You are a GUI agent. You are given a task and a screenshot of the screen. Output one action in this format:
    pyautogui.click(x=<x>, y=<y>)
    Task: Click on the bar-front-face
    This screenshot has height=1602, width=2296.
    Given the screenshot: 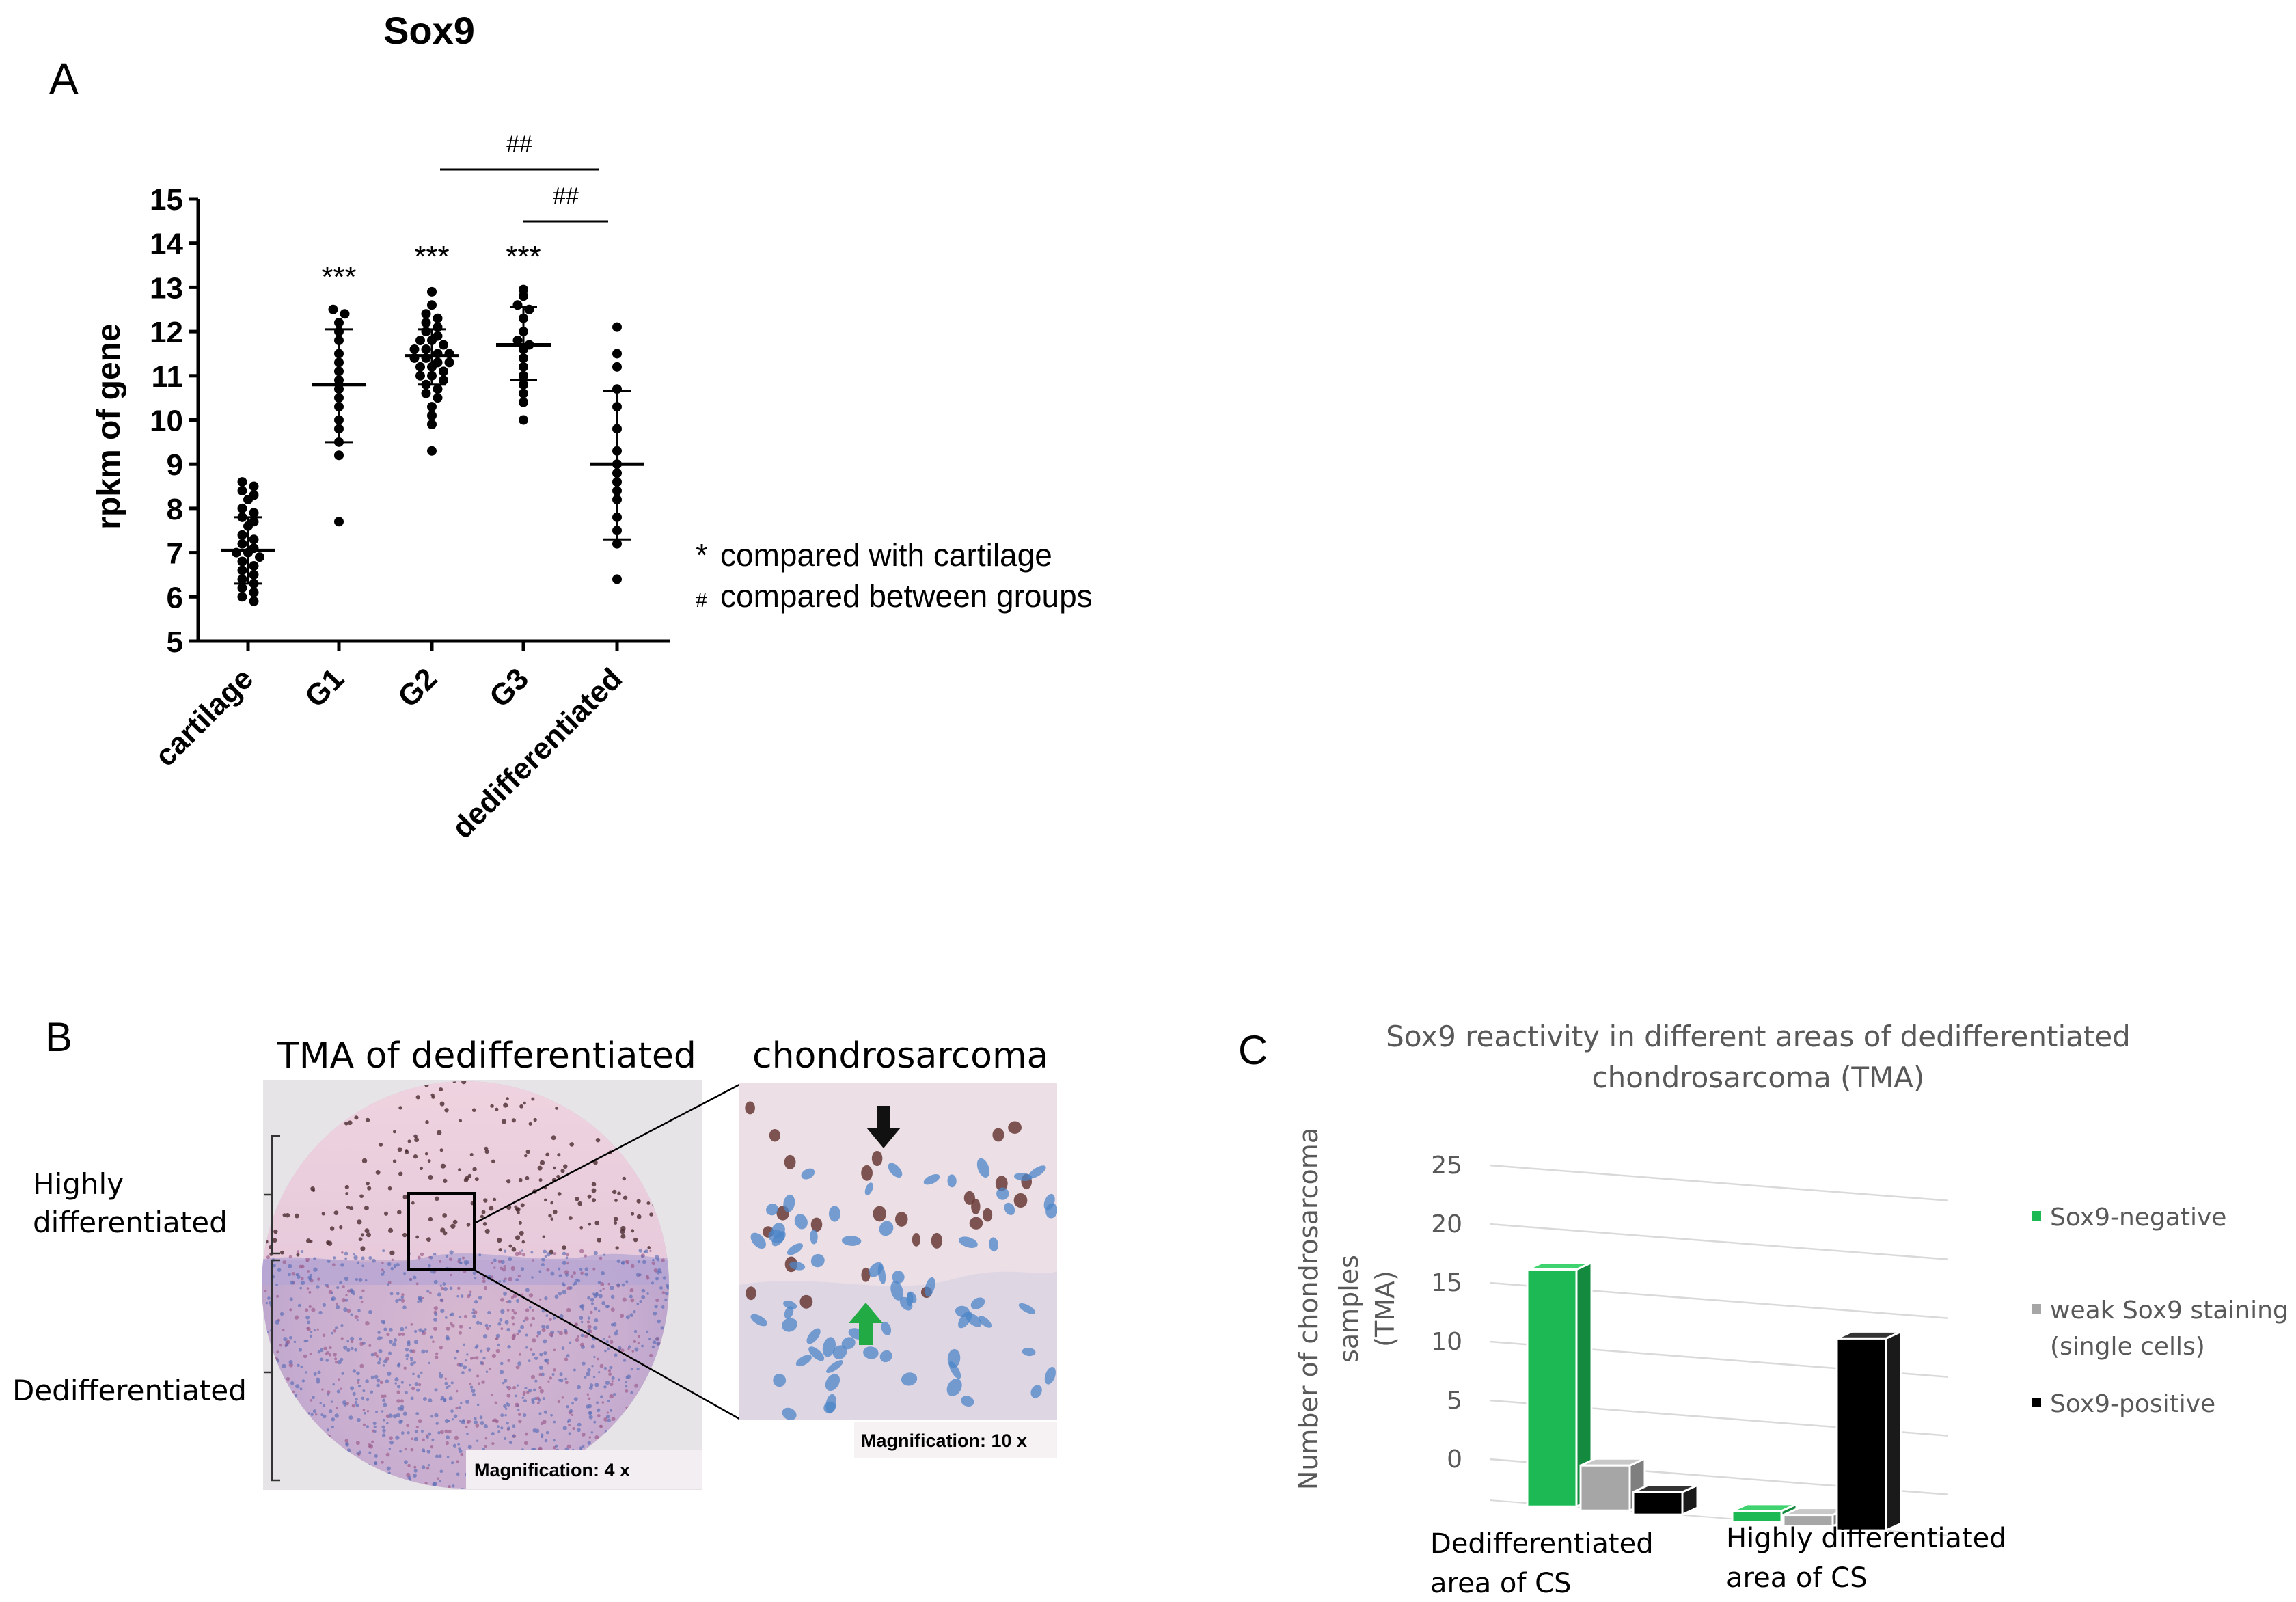 What is the action you would take?
    pyautogui.click(x=1861, y=1435)
    